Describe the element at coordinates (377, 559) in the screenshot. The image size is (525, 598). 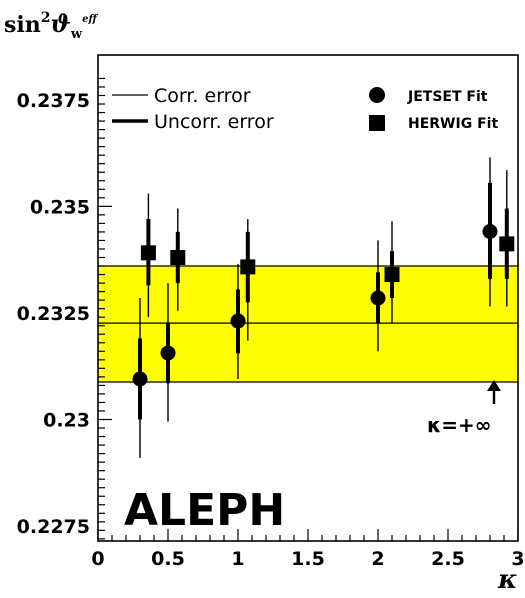
I see `x-tick-label: 2` at that location.